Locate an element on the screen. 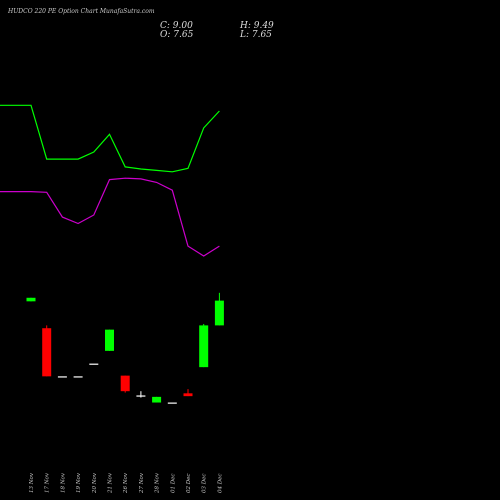 This screenshot has width=500, height=500. x-tick-label: 04 Dec is located at coordinates (220, 484).